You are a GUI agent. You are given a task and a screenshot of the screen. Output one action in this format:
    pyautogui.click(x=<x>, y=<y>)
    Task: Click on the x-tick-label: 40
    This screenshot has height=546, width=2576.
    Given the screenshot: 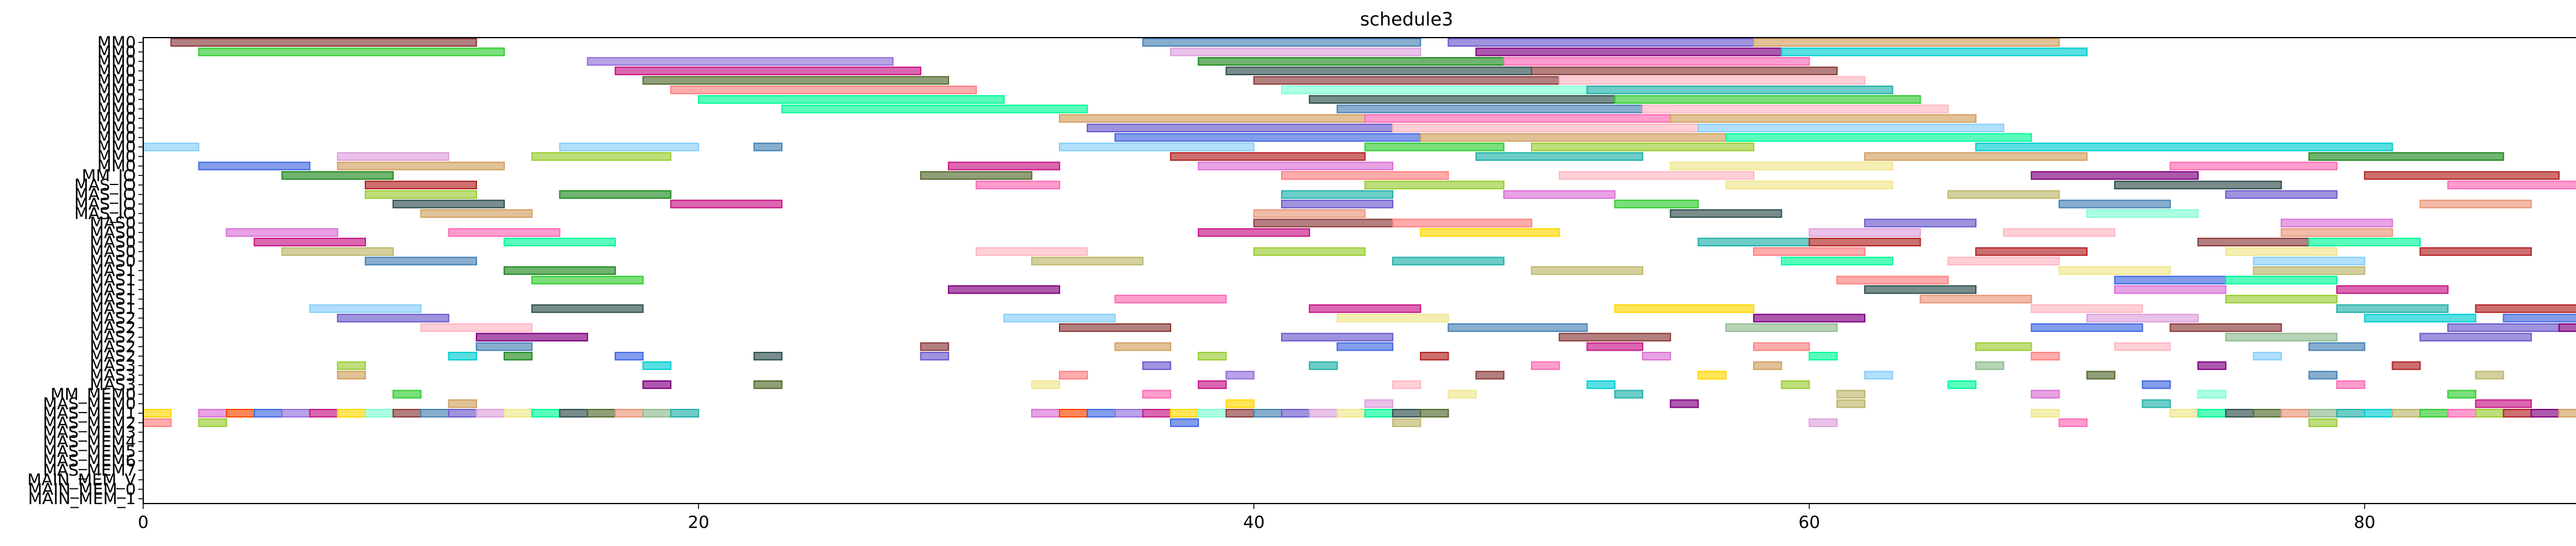 What is the action you would take?
    pyautogui.click(x=1254, y=522)
    